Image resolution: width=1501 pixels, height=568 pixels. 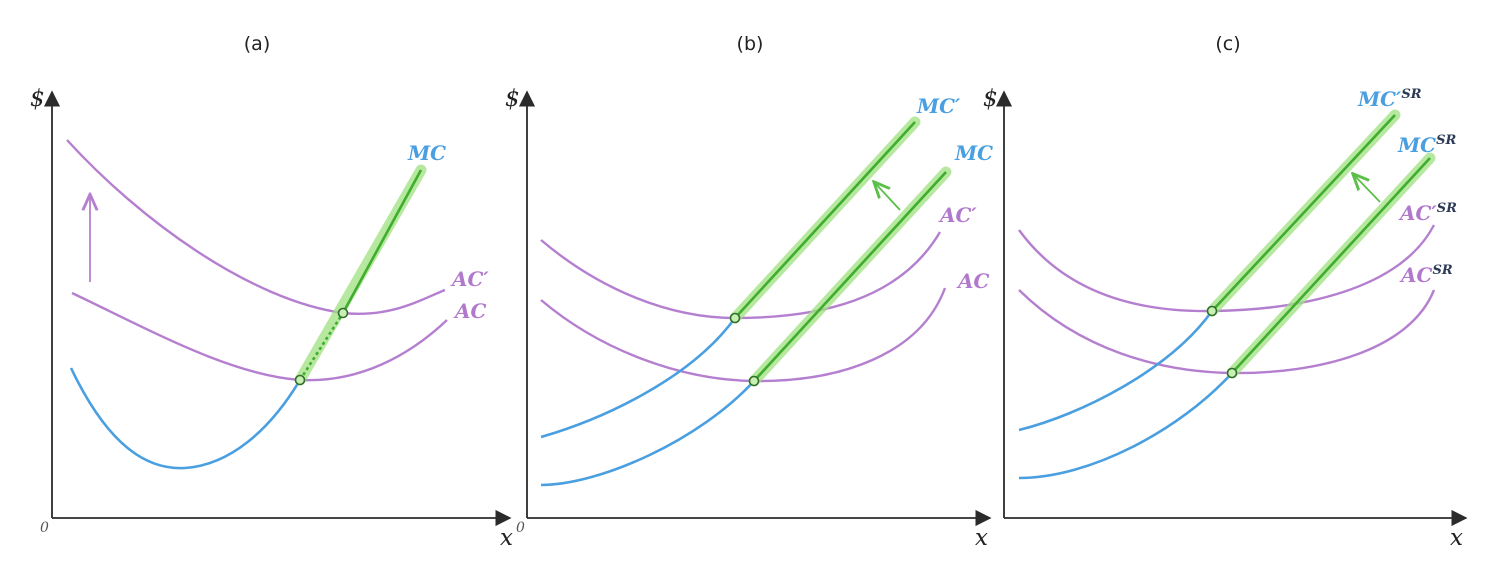 I want to click on panel-a-x-axis-label: x, so click(x=506, y=538).